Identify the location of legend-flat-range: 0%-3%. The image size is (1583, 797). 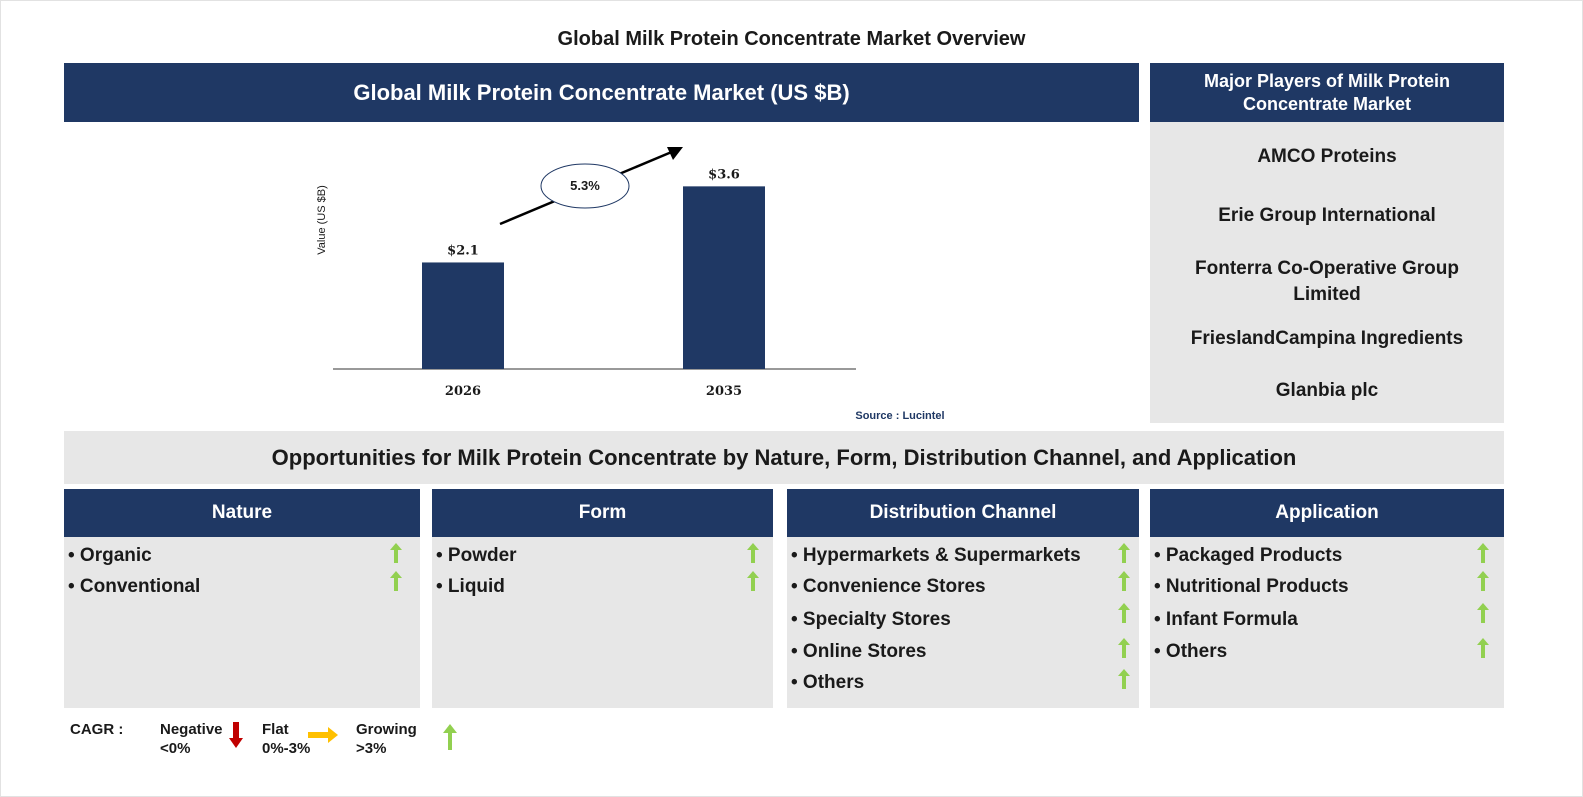
(286, 748).